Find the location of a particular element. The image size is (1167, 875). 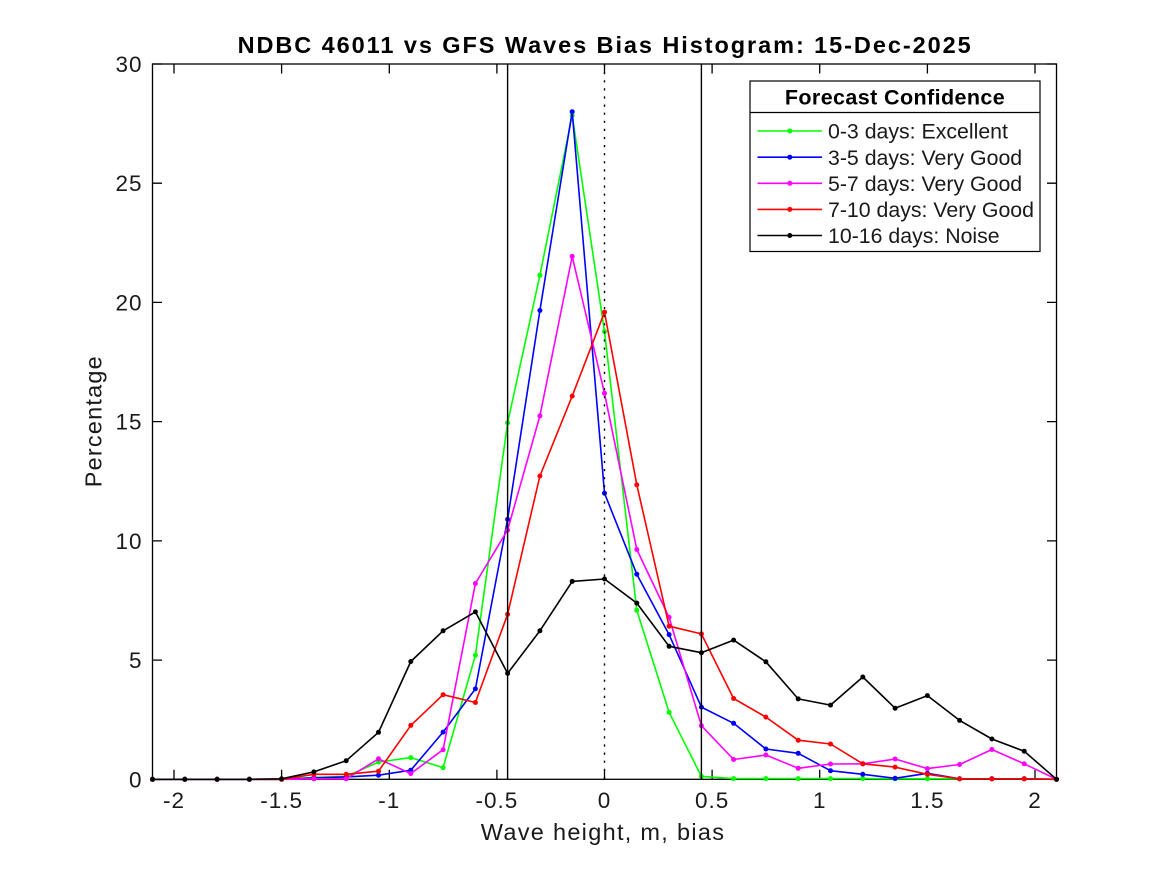

svg-text: 15 is located at coordinates (128, 422).